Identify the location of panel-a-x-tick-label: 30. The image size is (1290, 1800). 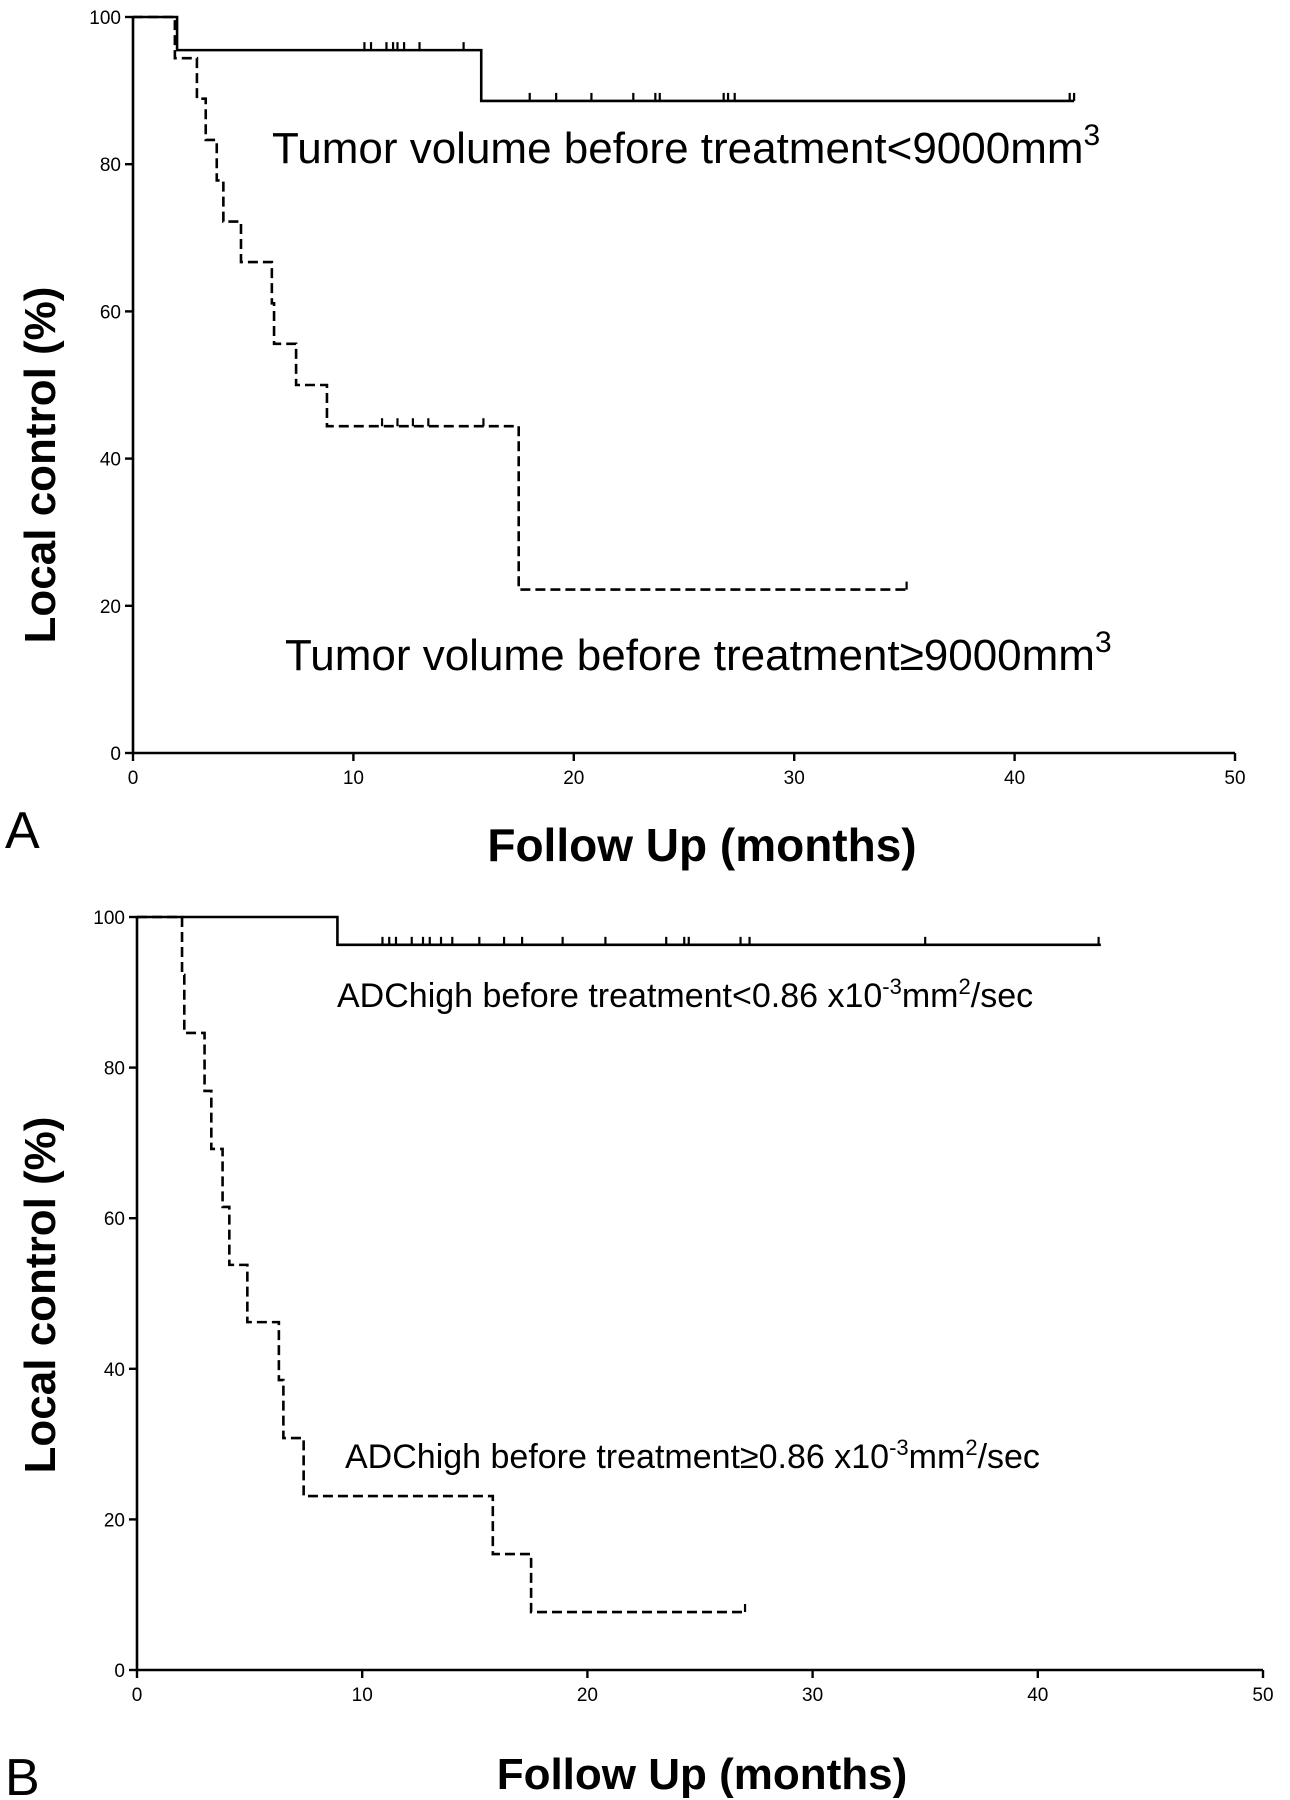
(794, 778).